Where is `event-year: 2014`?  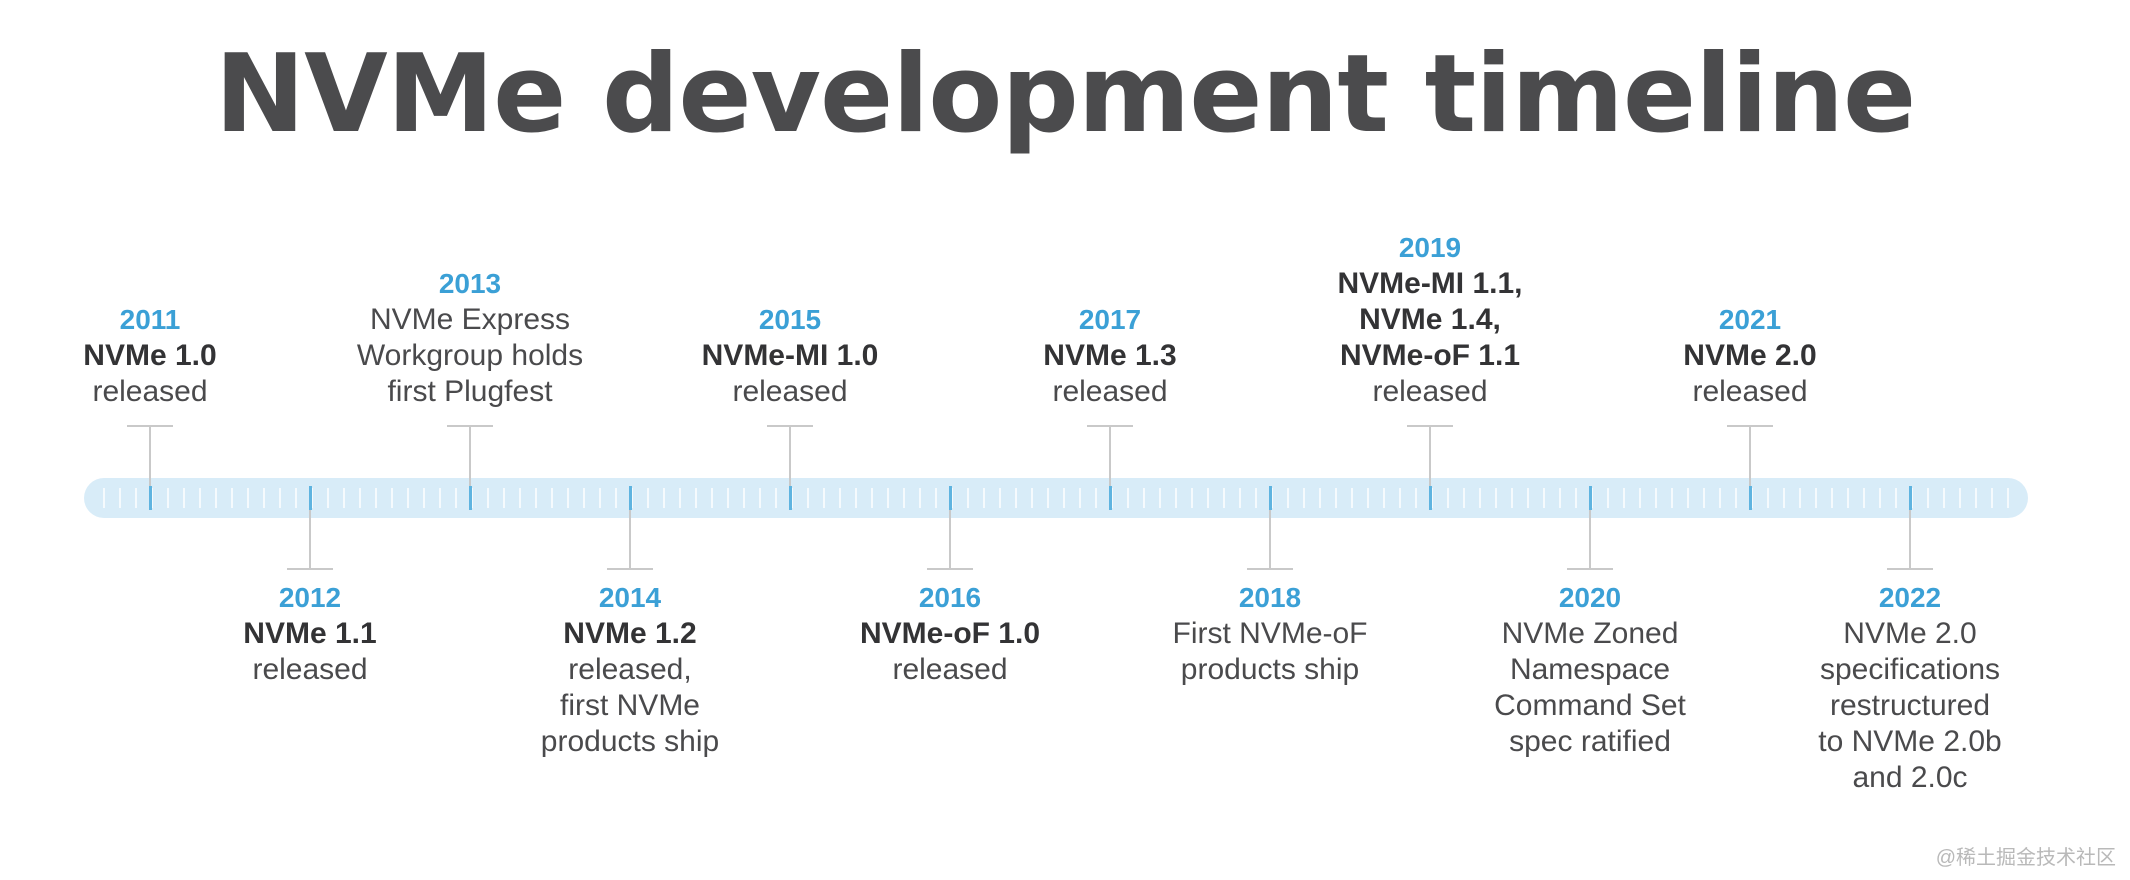
event-year: 2014 is located at coordinates (630, 597).